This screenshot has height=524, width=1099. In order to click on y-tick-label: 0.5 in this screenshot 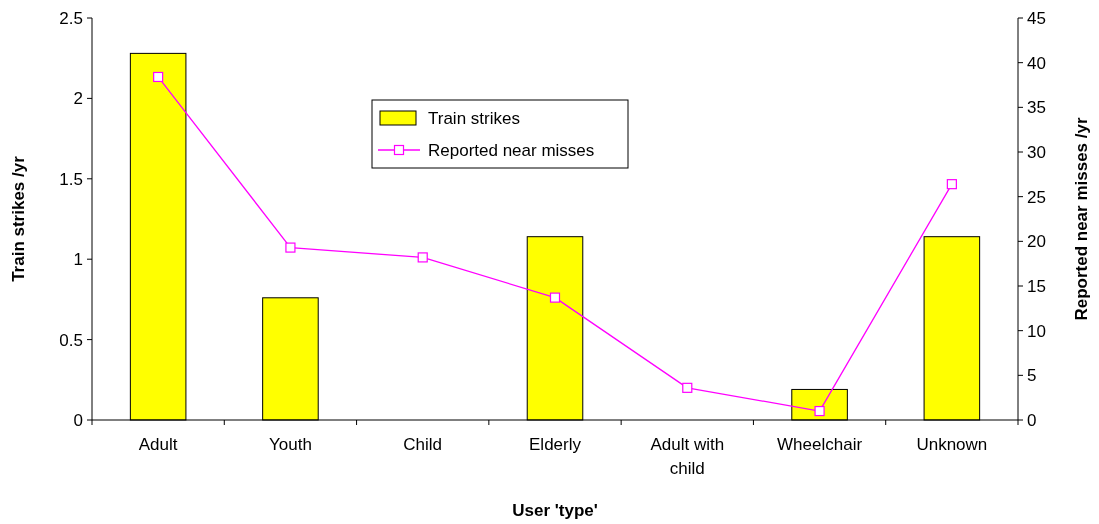, I will do `click(71, 340)`.